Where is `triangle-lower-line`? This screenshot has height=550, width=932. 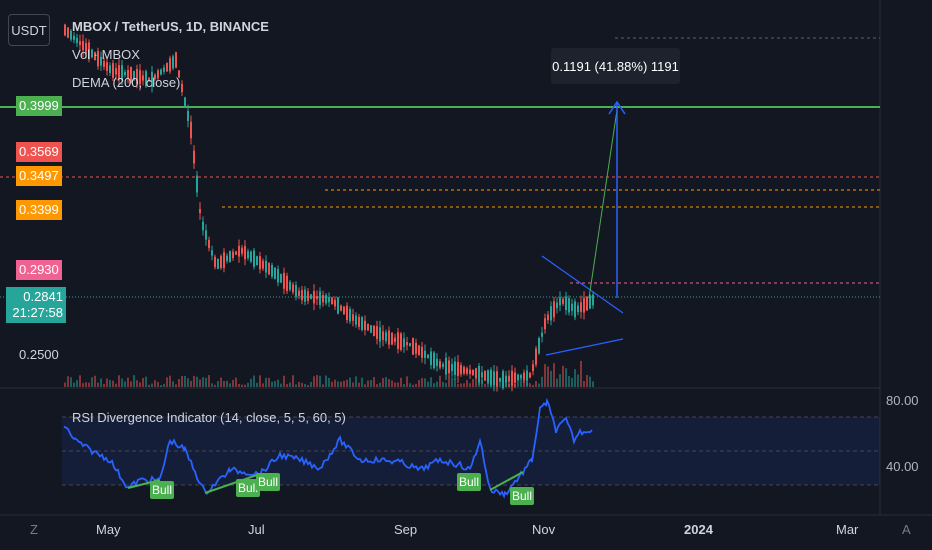 triangle-lower-line is located at coordinates (584, 347).